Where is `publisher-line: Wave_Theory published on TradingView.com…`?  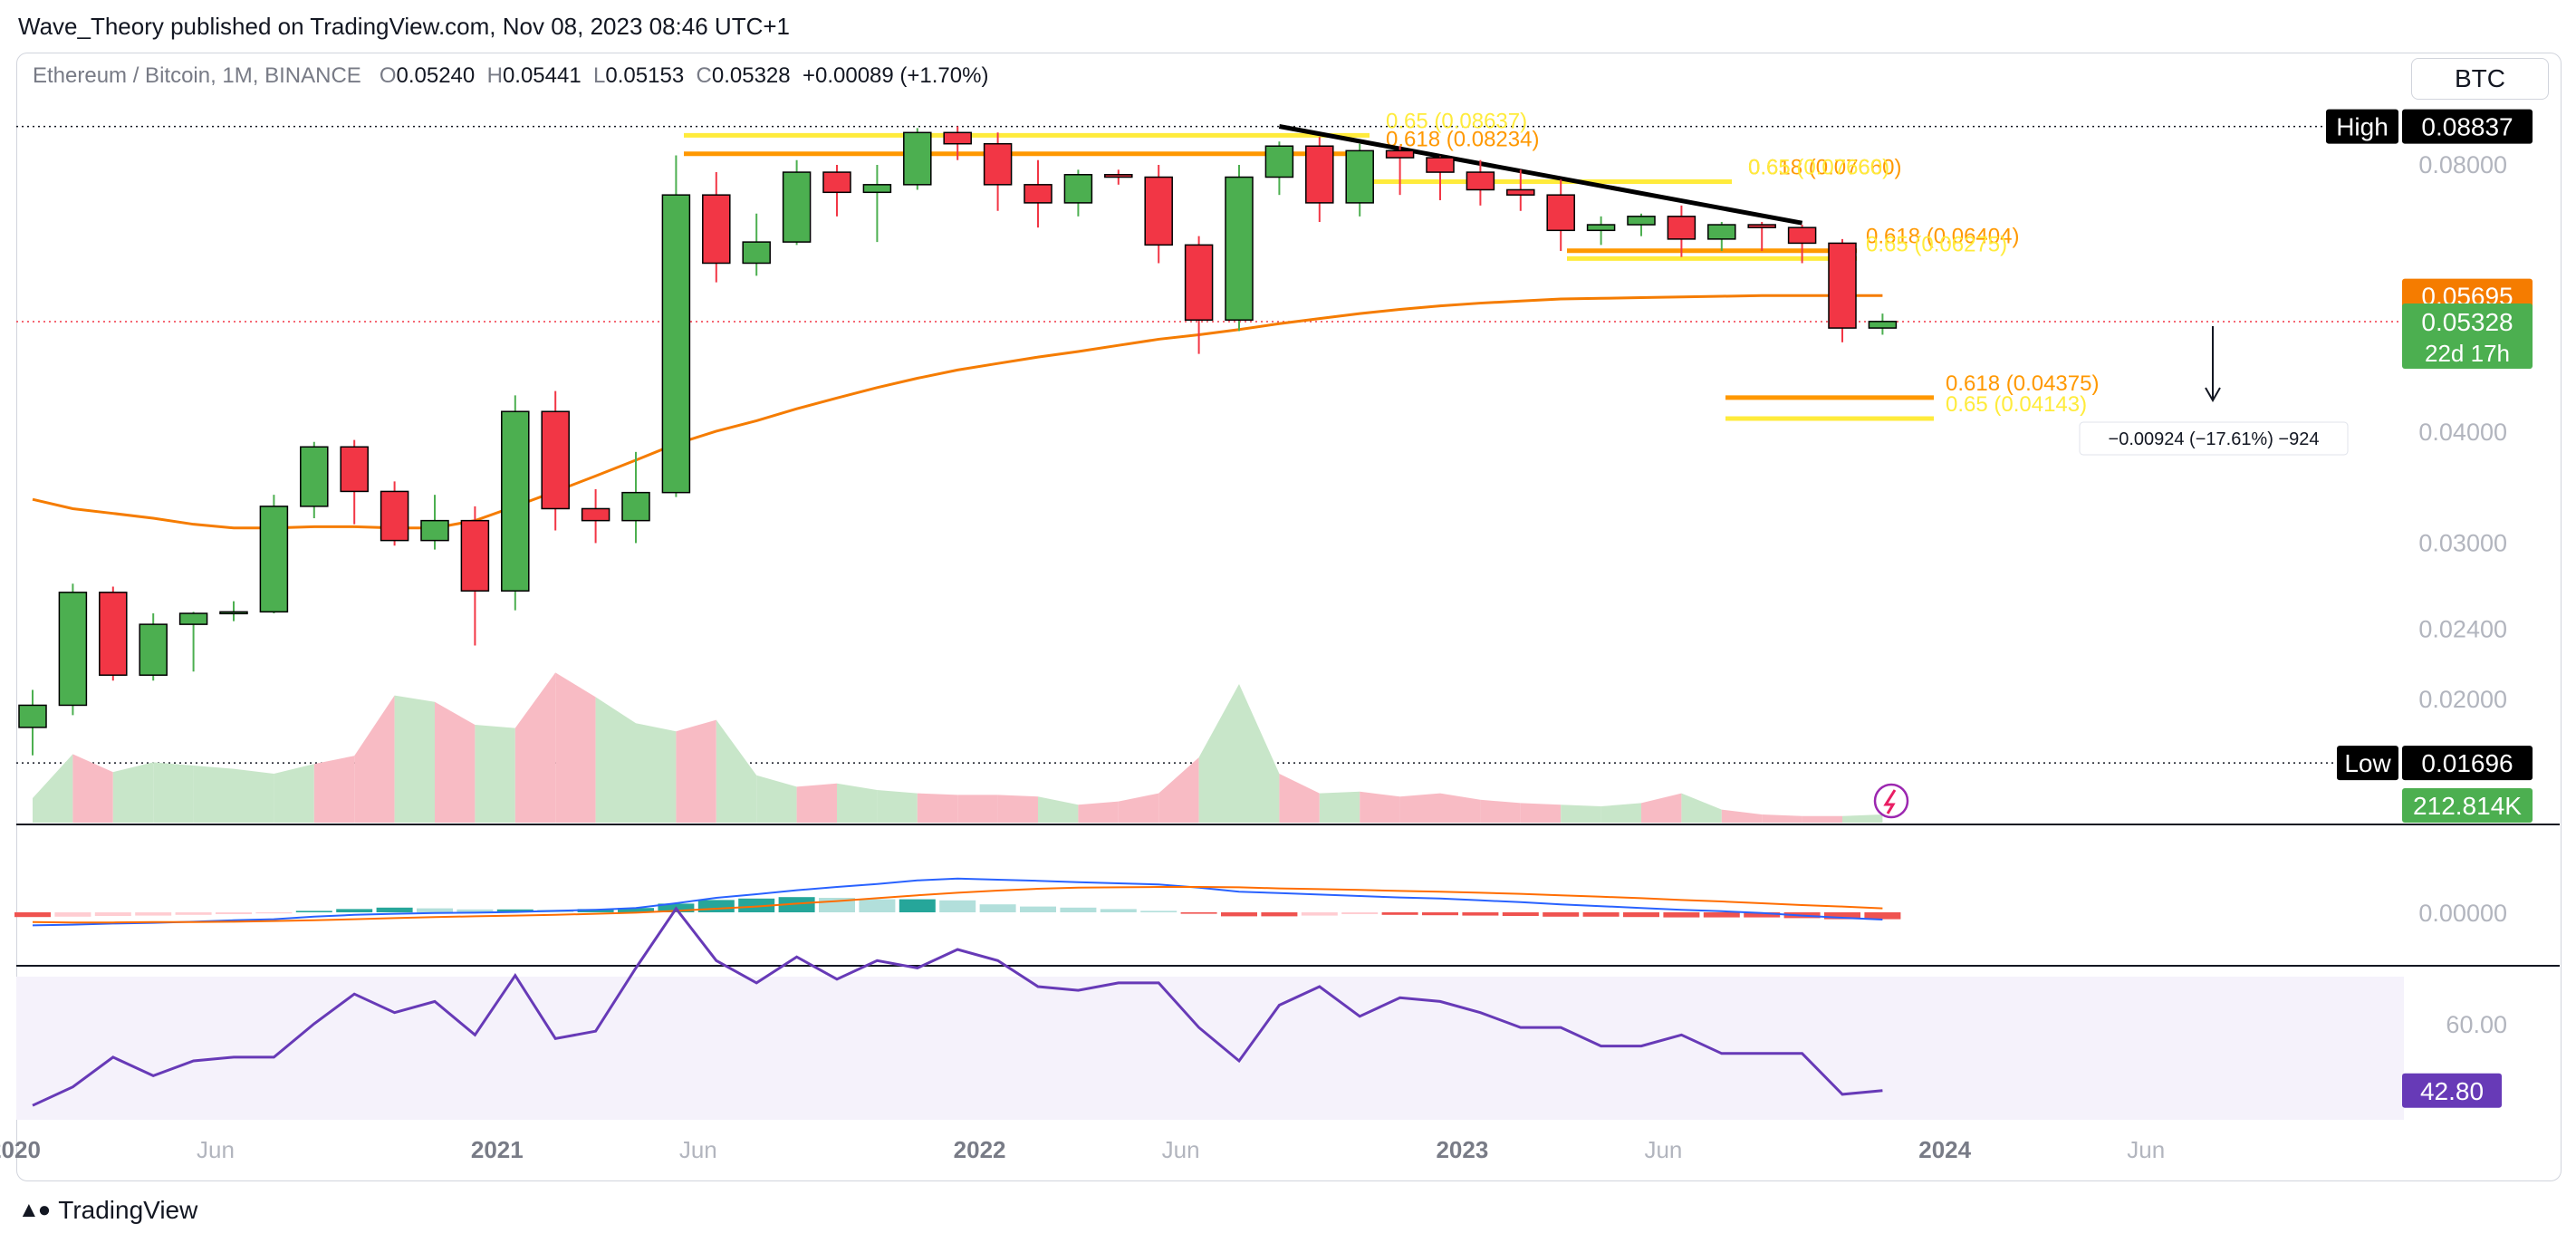 publisher-line: Wave_Theory published on TradingView.com… is located at coordinates (404, 26).